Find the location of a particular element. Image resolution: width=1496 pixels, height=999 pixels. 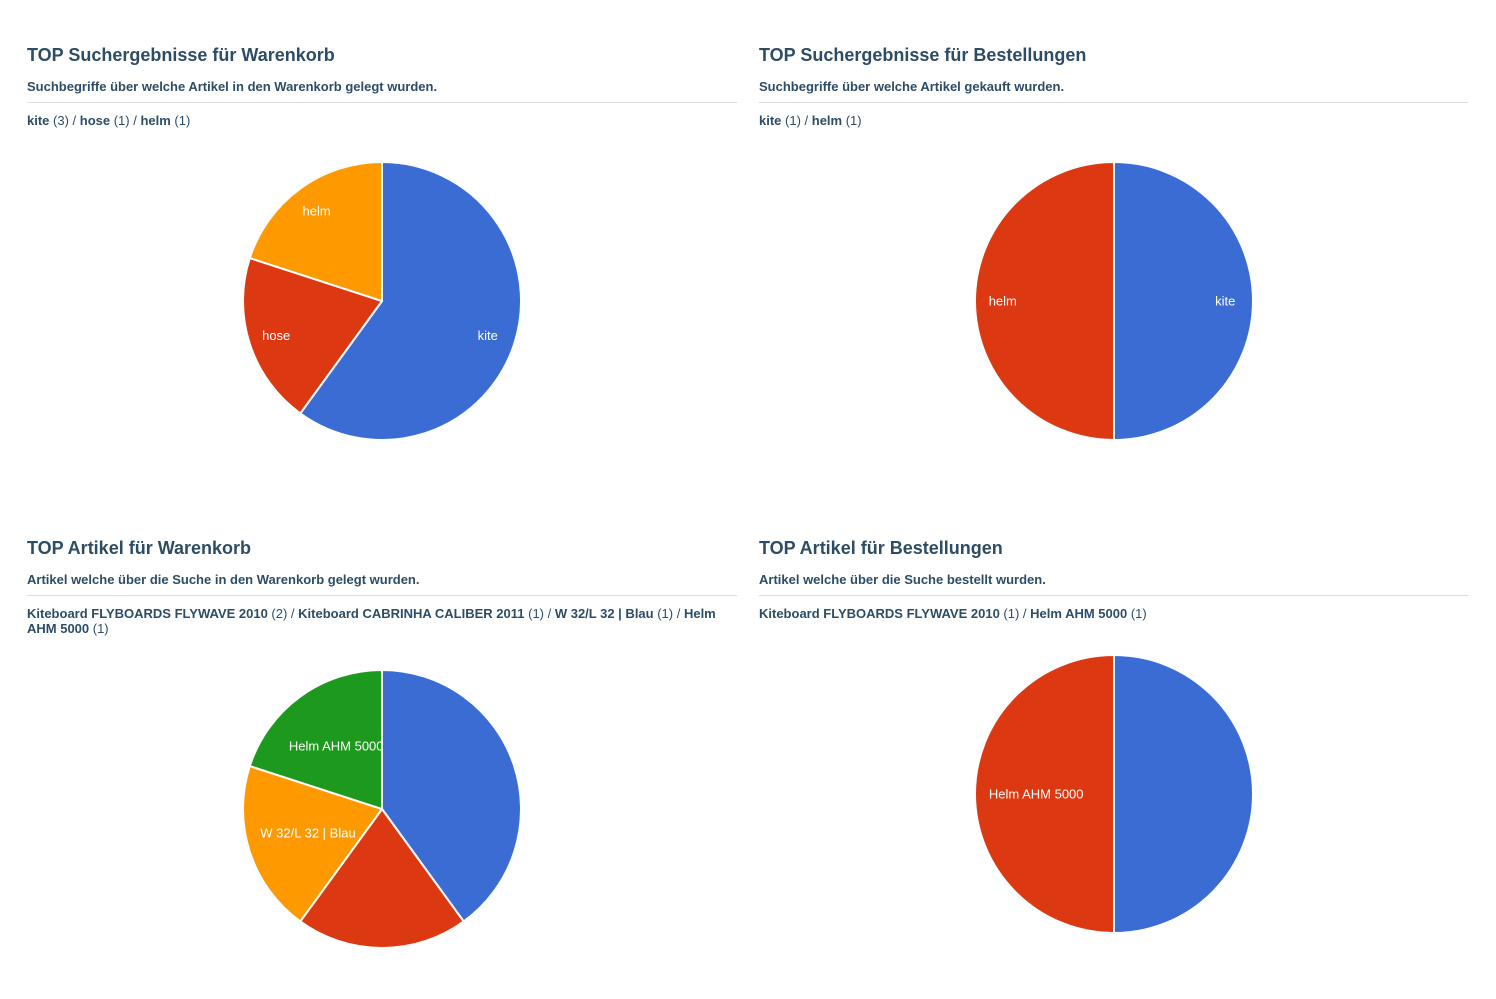

panel-legend: kite (3) / hose (1) / helm (1) is located at coordinates (109, 120).